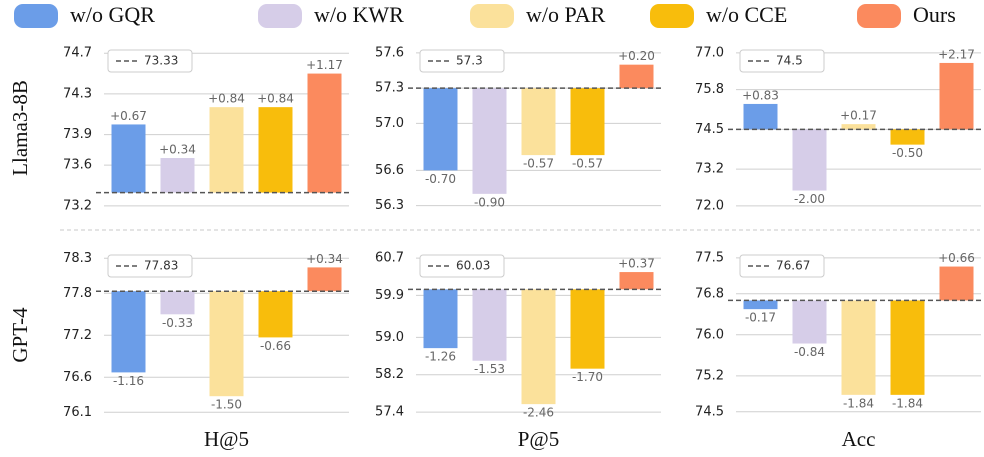 This screenshot has width=984, height=457. I want to click on y-tick-label: 57.4, so click(389, 412).